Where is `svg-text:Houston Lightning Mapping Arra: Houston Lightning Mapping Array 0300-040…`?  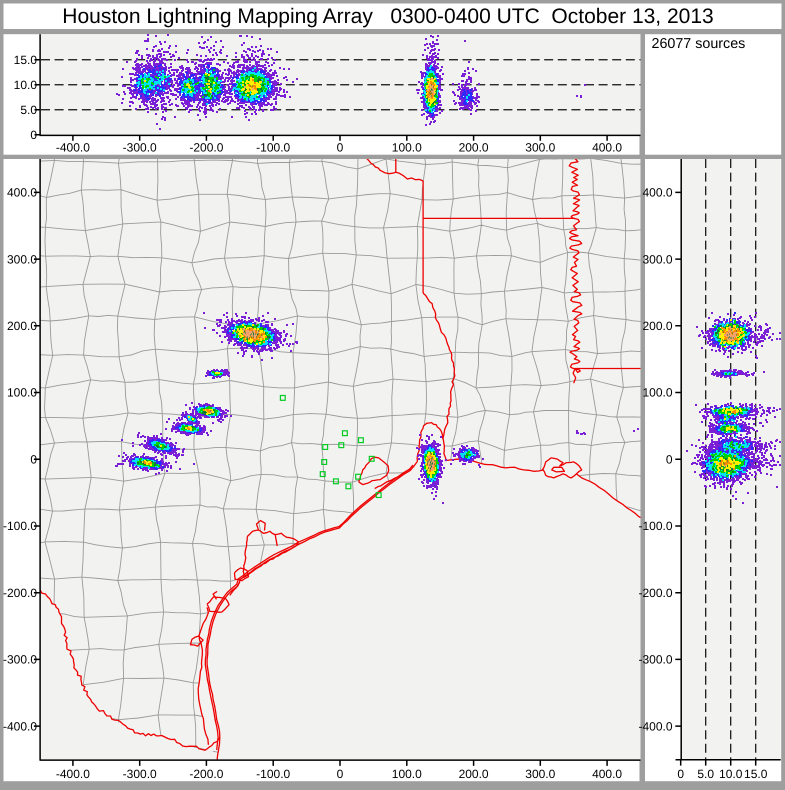
svg-text:Houston Lightning Mapping Arra: Houston Lightning Mapping Array 0300-040… is located at coordinates (387, 16).